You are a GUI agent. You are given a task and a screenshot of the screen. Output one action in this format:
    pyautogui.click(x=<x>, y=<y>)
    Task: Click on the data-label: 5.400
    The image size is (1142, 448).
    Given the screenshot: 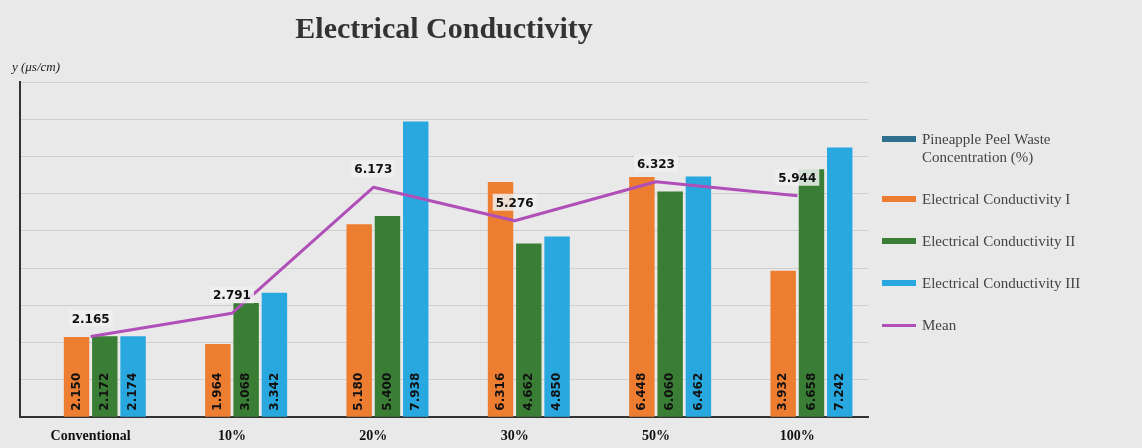 What is the action you would take?
    pyautogui.click(x=386, y=391)
    